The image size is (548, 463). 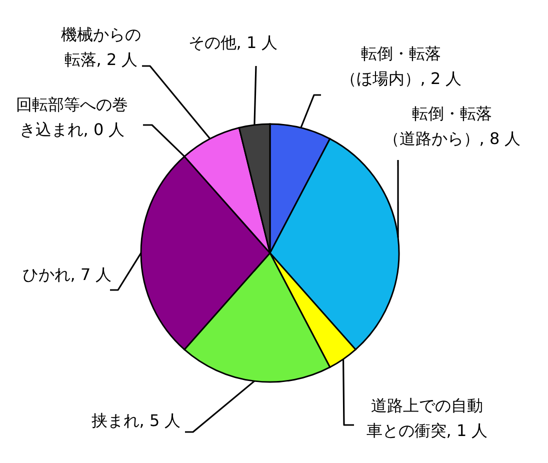 I want to click on slice-label: 転倒・転落（ほ場内）, 2 人, so click(x=401, y=66).